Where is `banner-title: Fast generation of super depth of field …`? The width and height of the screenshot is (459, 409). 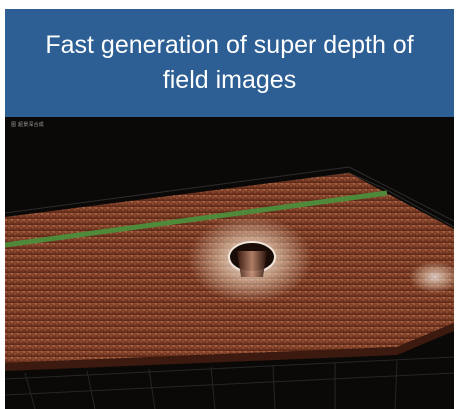
banner-title: Fast generation of super depth of field … is located at coordinates (229, 62).